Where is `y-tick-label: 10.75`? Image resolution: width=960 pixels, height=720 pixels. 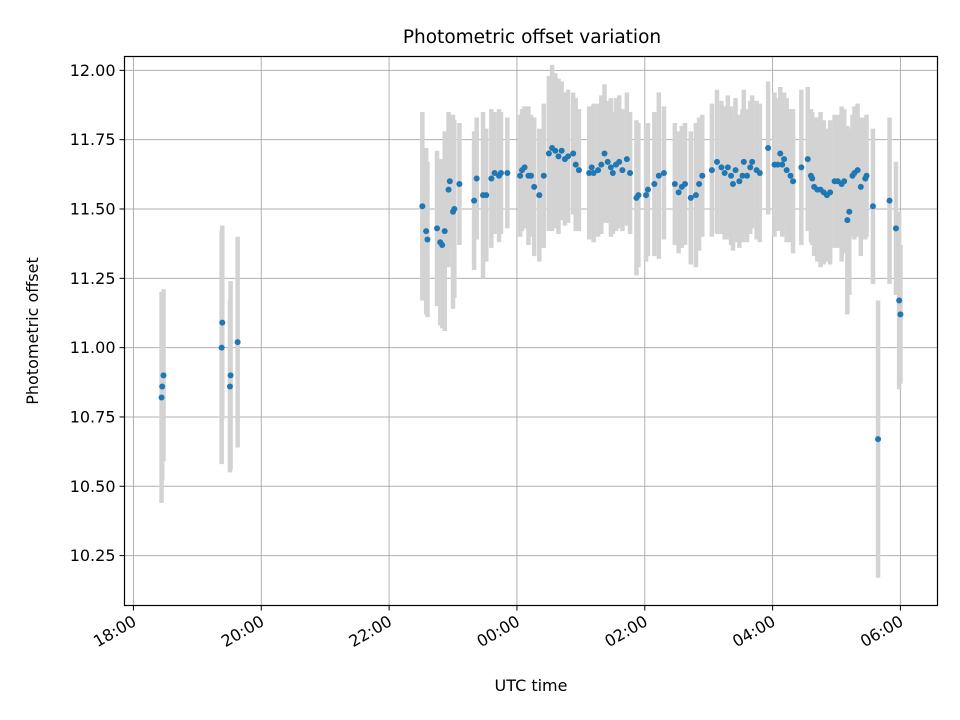
y-tick-label: 10.75 is located at coordinates (93, 416).